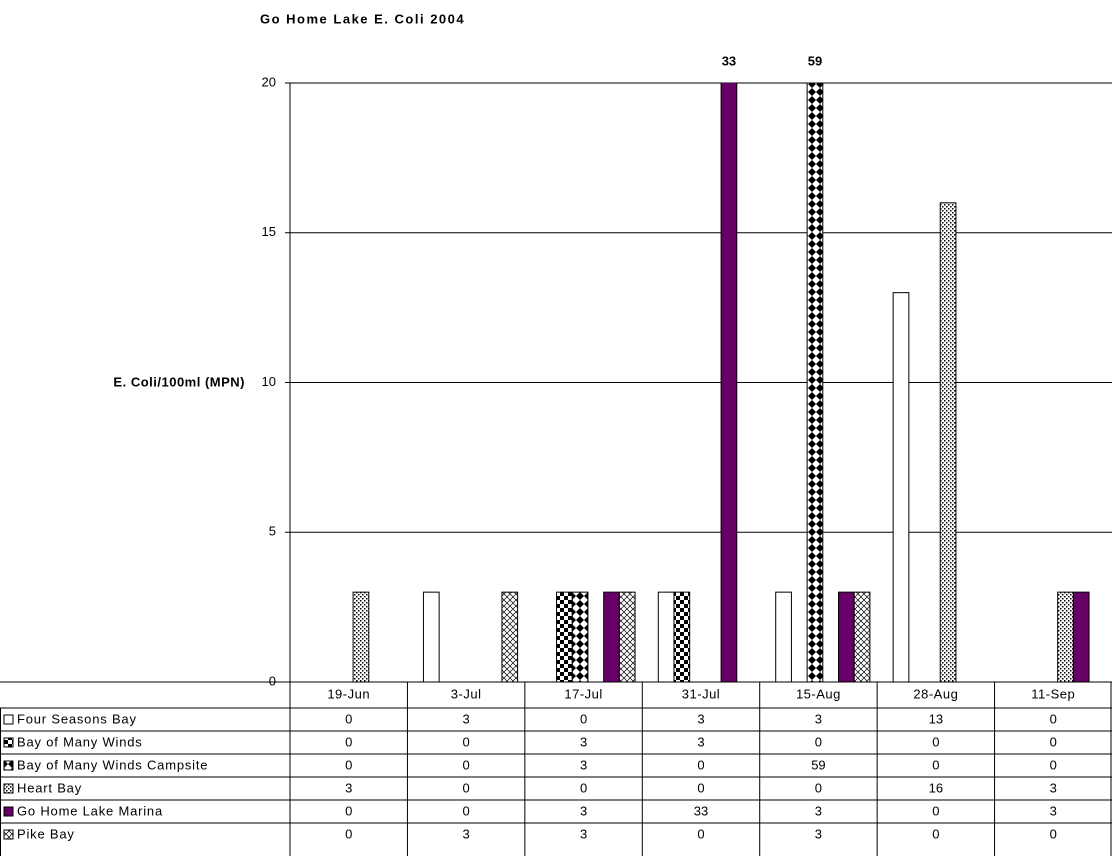 This screenshot has height=865, width=1112. Describe the element at coordinates (466, 693) in the screenshot. I see `x-tick-label: 3-Jul` at that location.